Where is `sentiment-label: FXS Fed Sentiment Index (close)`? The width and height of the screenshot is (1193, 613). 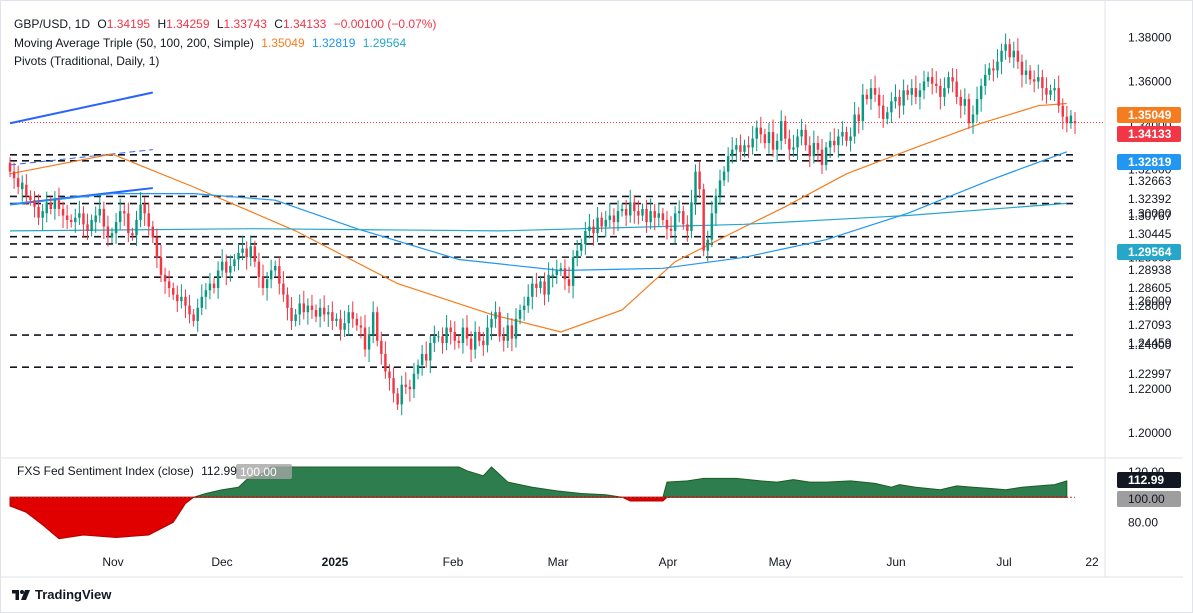 sentiment-label: FXS Fed Sentiment Index (close) is located at coordinates (105, 471).